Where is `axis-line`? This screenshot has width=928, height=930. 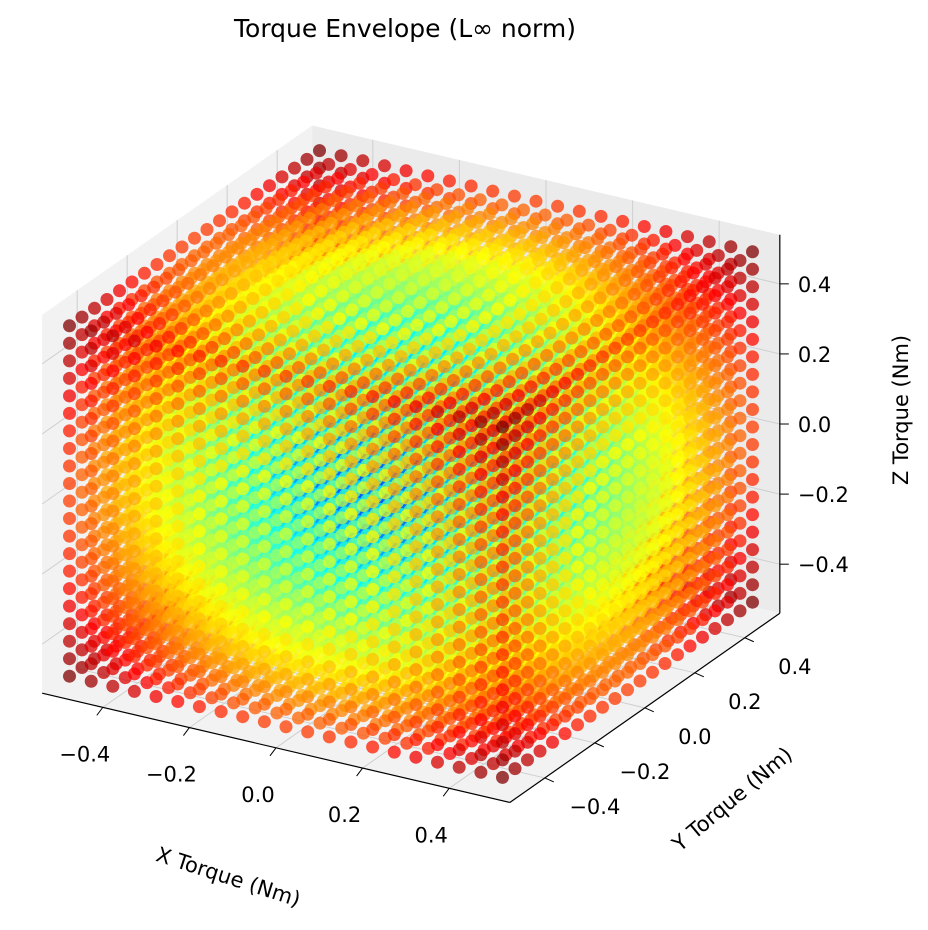
axis-line is located at coordinates (645, 707).